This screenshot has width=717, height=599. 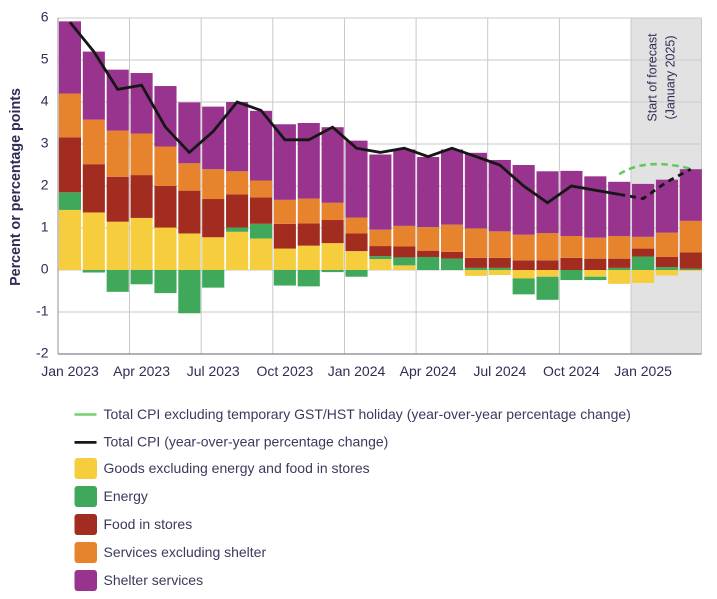 What do you see at coordinates (148, 524) in the screenshot?
I see `svg-text: Food in stores` at bounding box center [148, 524].